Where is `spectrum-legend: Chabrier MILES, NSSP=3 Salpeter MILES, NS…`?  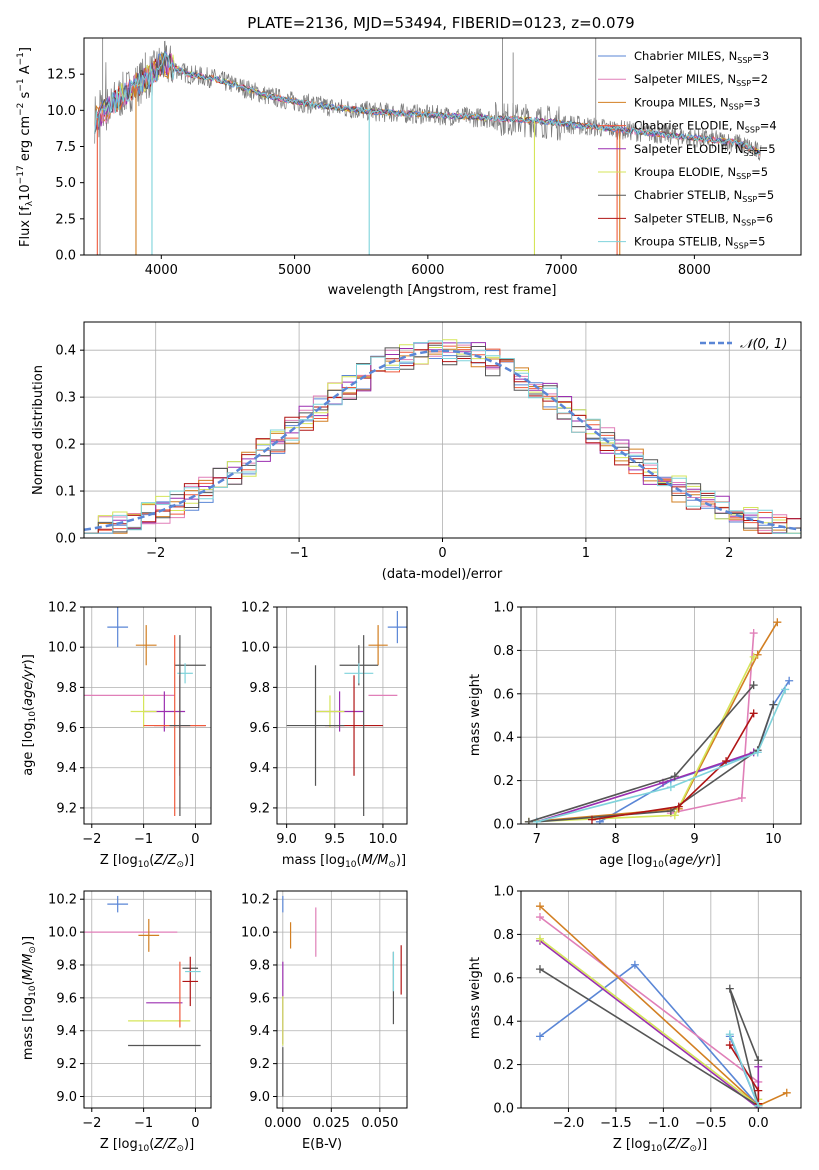 spectrum-legend: Chabrier MILES, NSSP=3 Salpeter MILES, NS… is located at coordinates (687, 150).